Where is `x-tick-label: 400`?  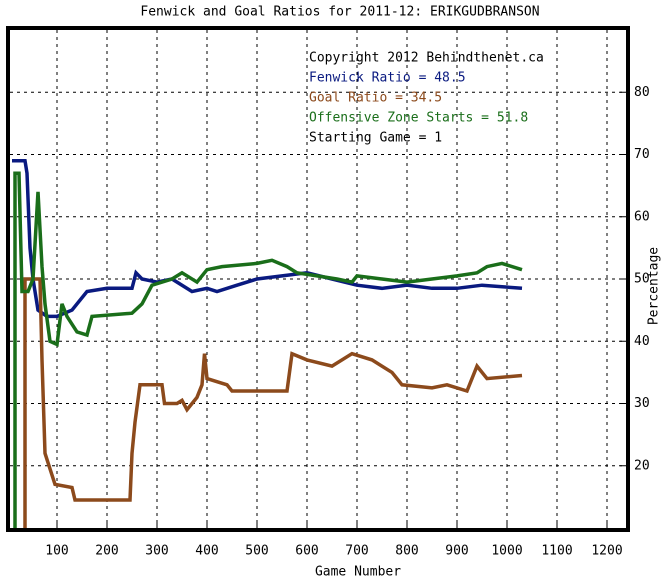 x-tick-label: 400 is located at coordinates (206, 551).